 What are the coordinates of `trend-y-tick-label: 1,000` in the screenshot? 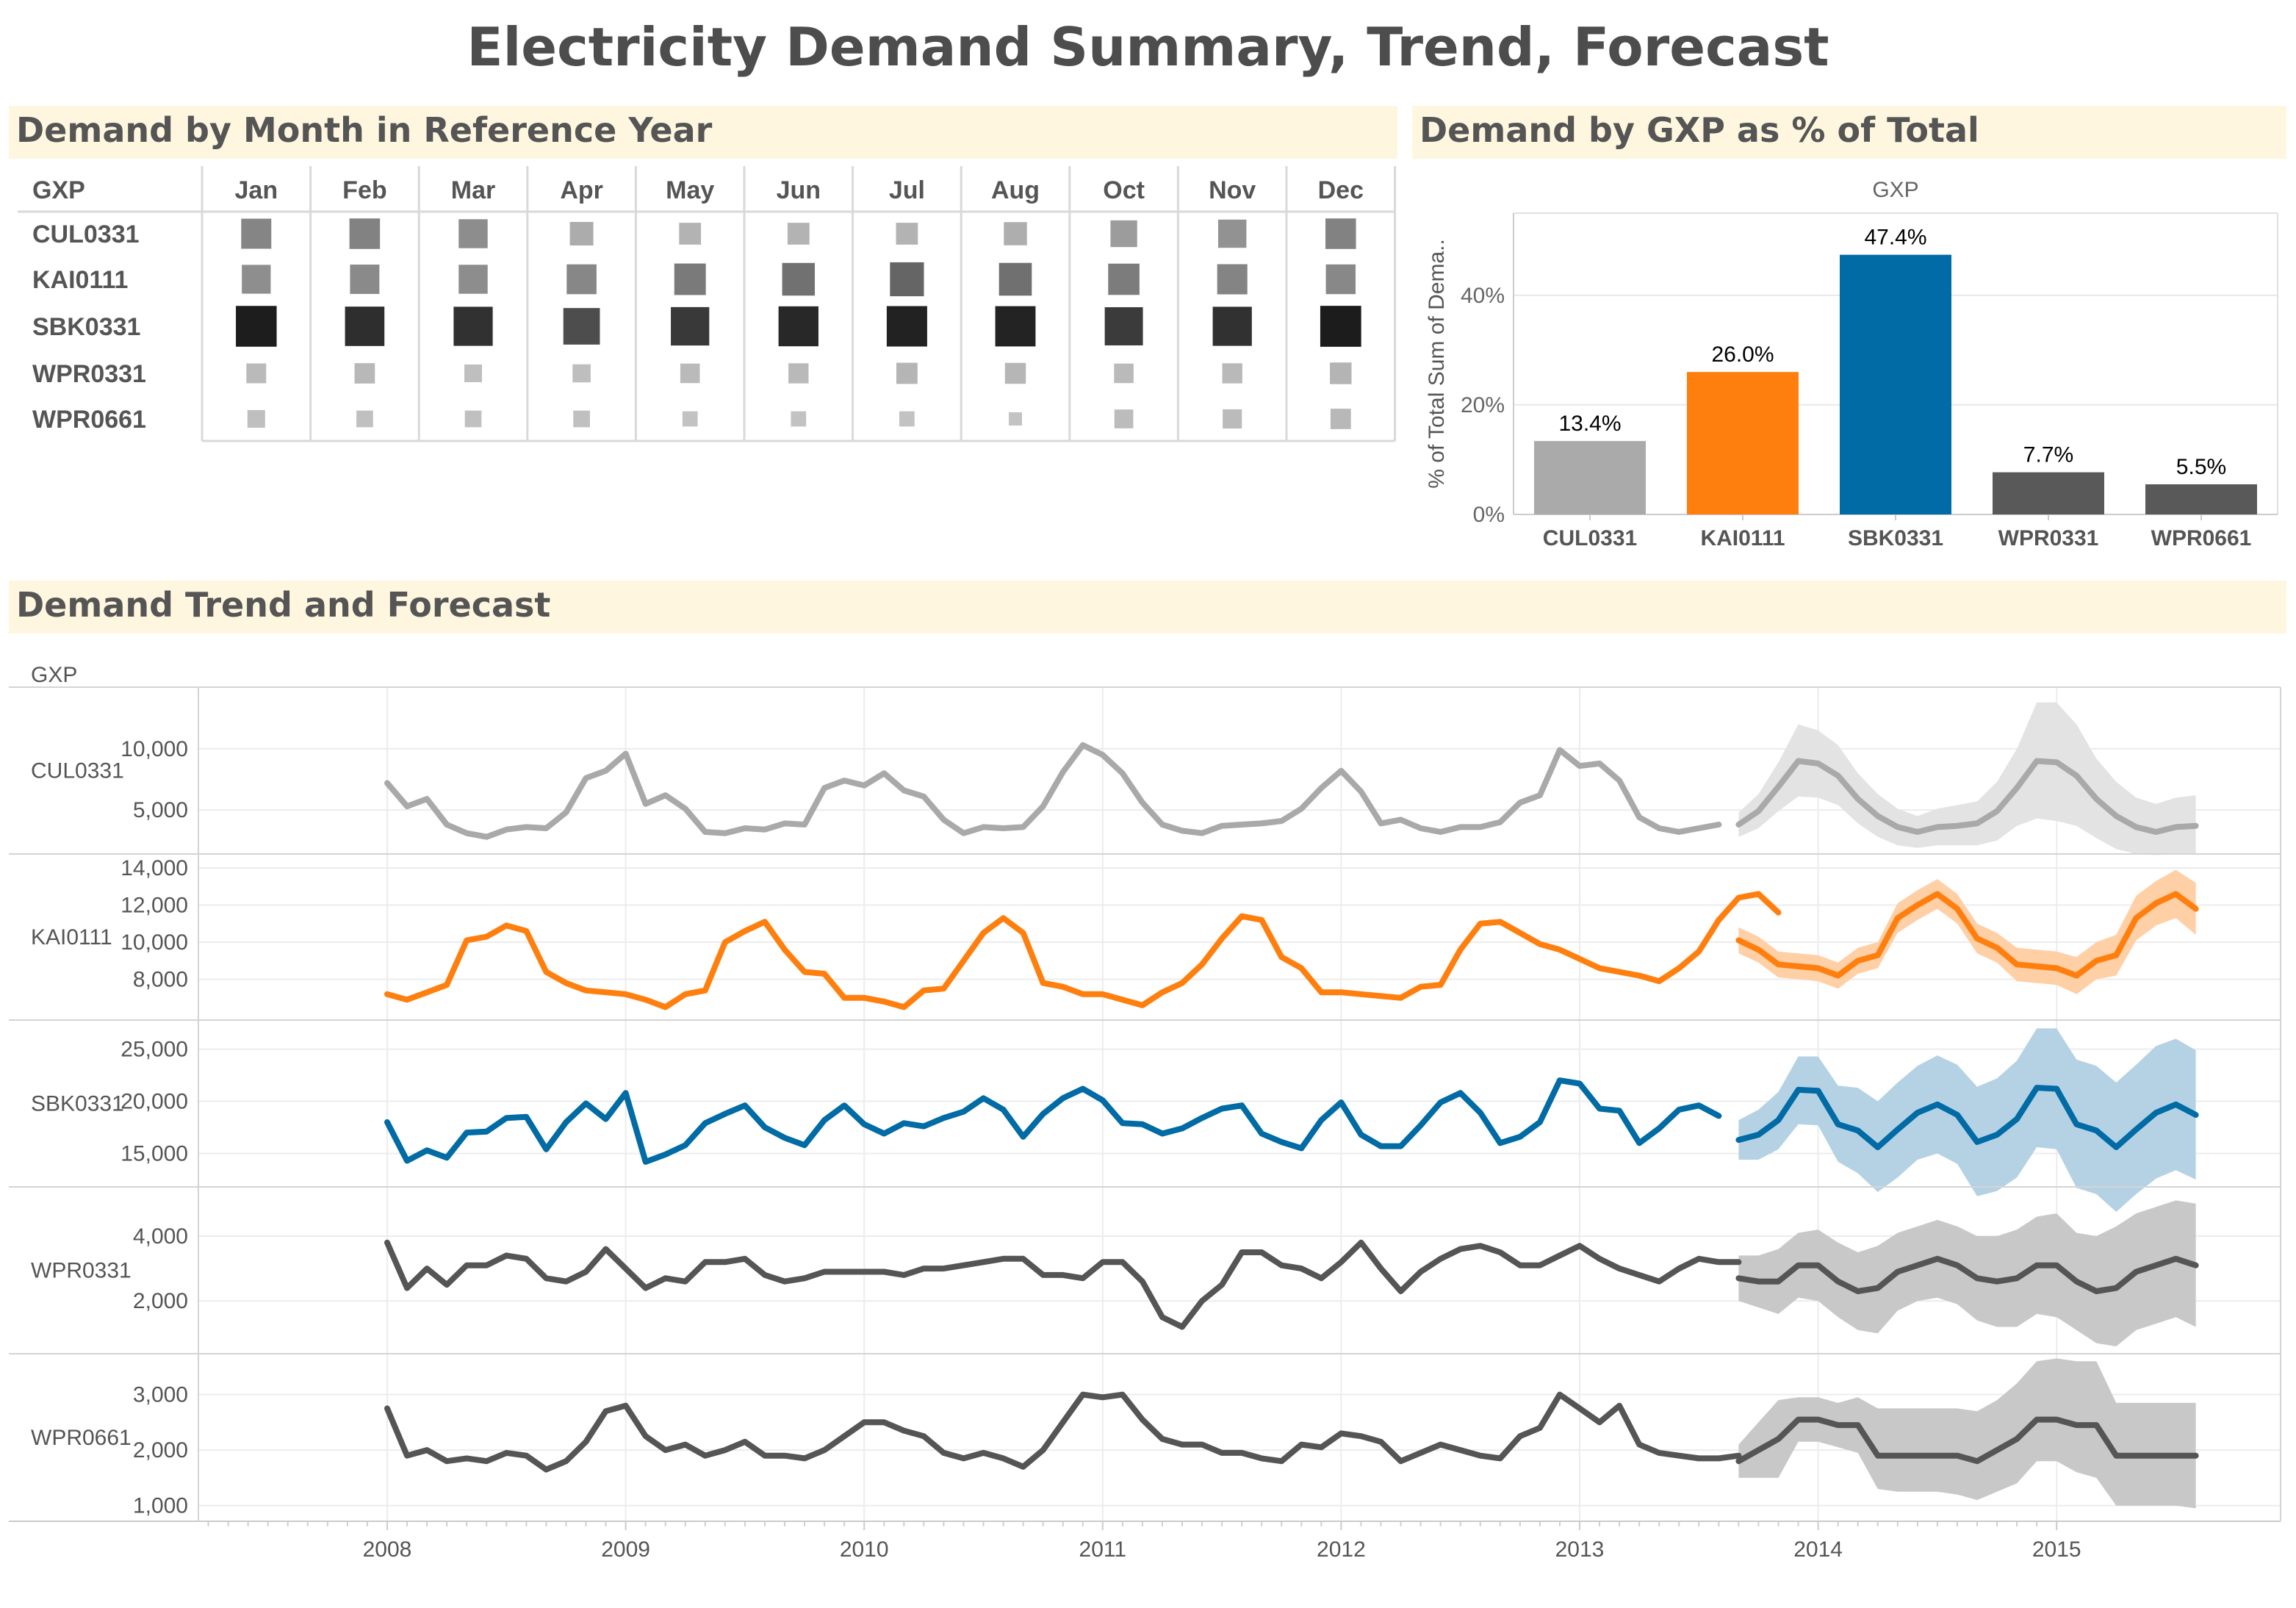 It's located at (160, 1506).